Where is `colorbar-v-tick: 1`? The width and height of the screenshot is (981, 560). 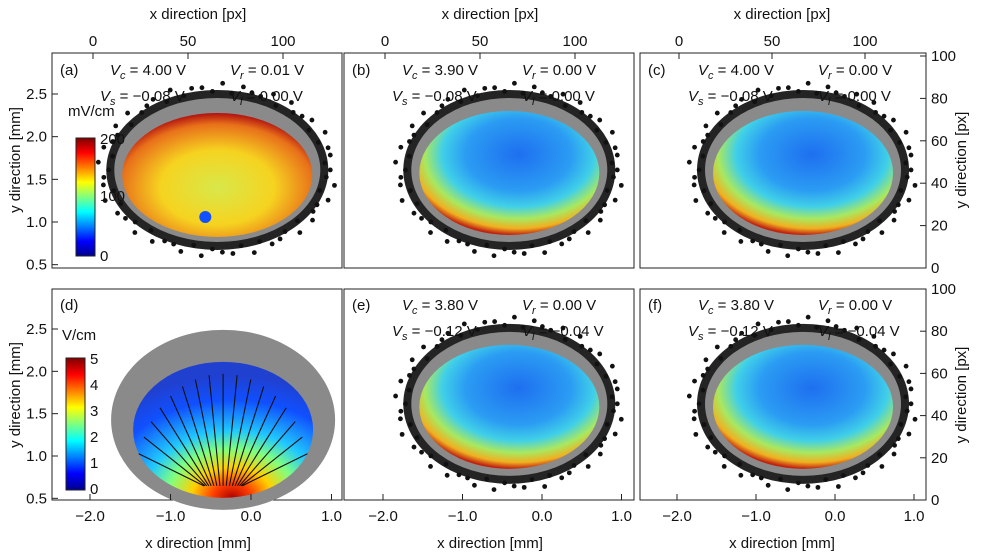 colorbar-v-tick: 1 is located at coordinates (94, 463).